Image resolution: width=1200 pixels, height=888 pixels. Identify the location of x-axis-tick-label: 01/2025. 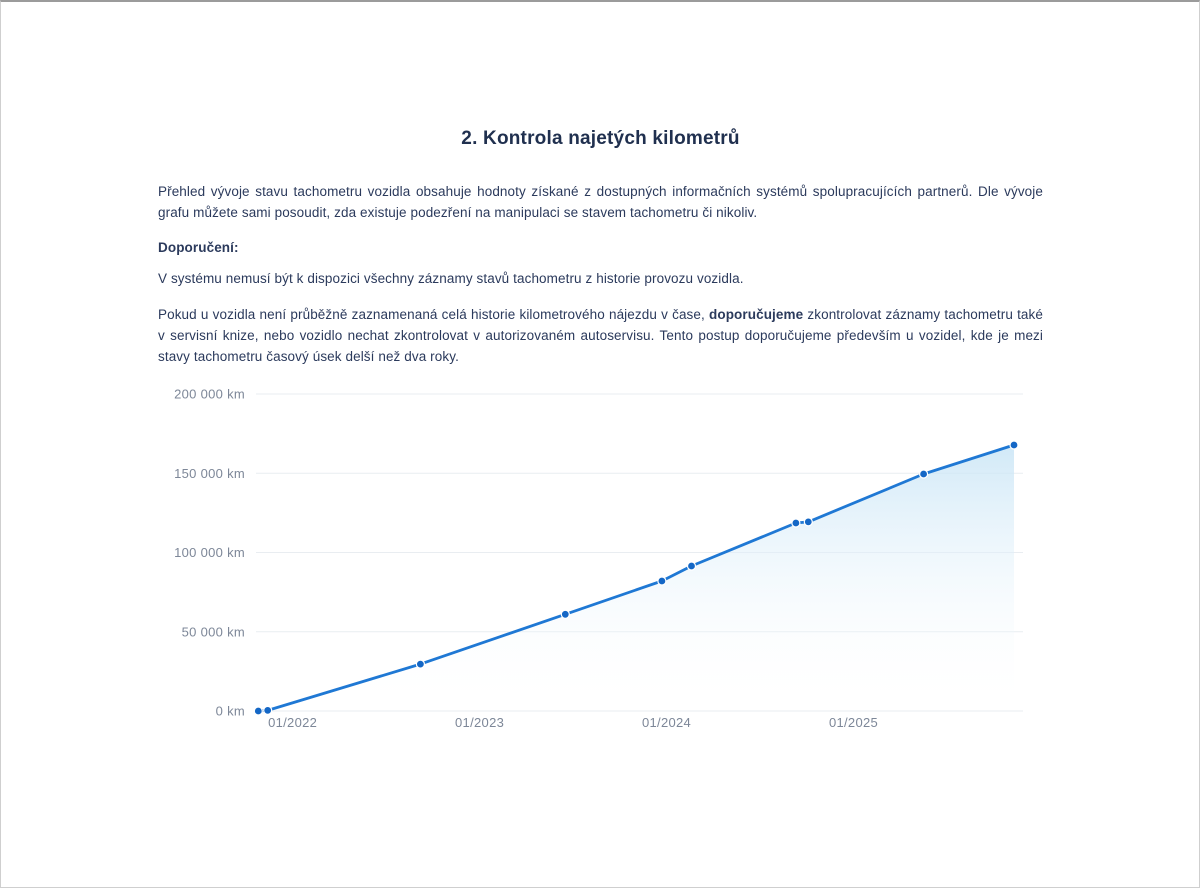
(853, 722).